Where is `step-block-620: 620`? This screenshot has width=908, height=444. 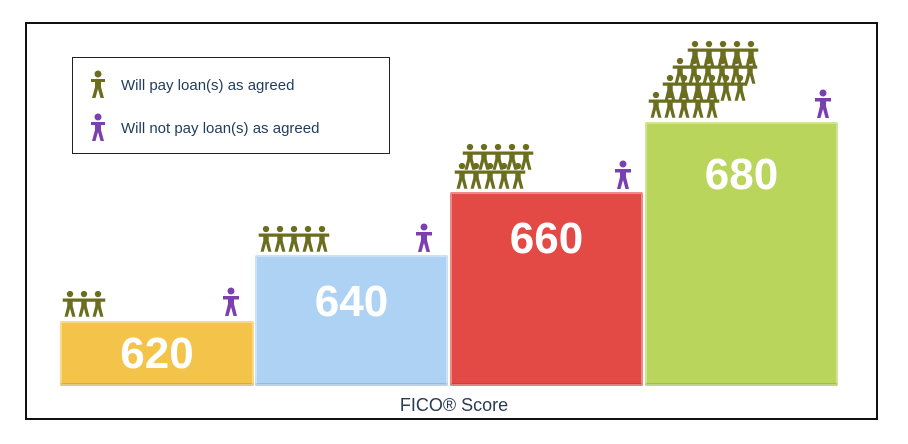 step-block-620: 620 is located at coordinates (157, 353).